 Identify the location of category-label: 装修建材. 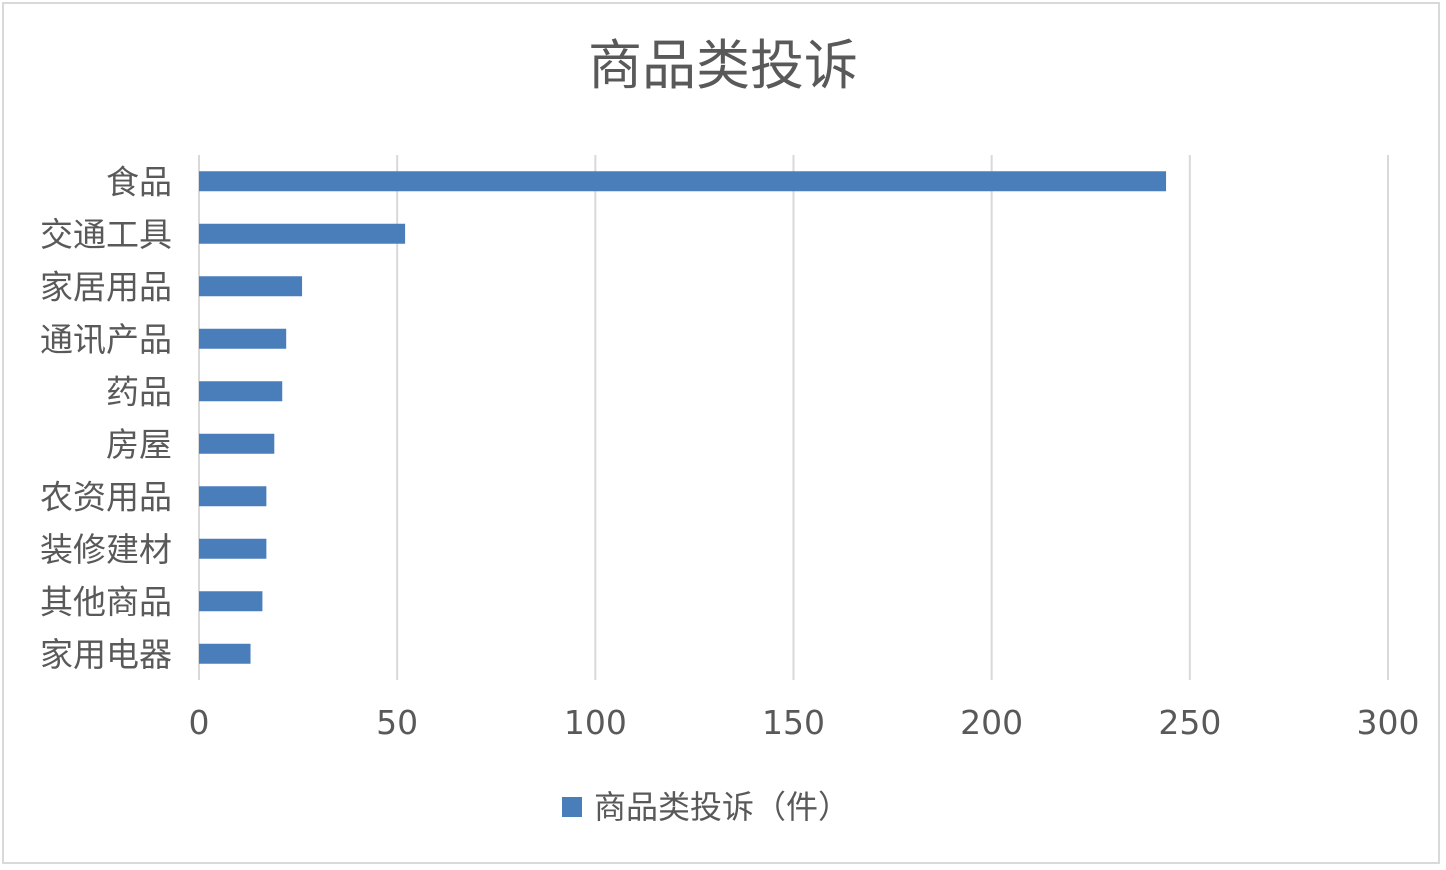
(106, 549).